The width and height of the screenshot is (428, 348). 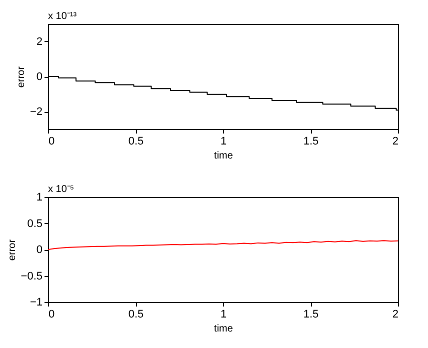 What do you see at coordinates (223, 245) in the screenshot?
I see `line-series` at bounding box center [223, 245].